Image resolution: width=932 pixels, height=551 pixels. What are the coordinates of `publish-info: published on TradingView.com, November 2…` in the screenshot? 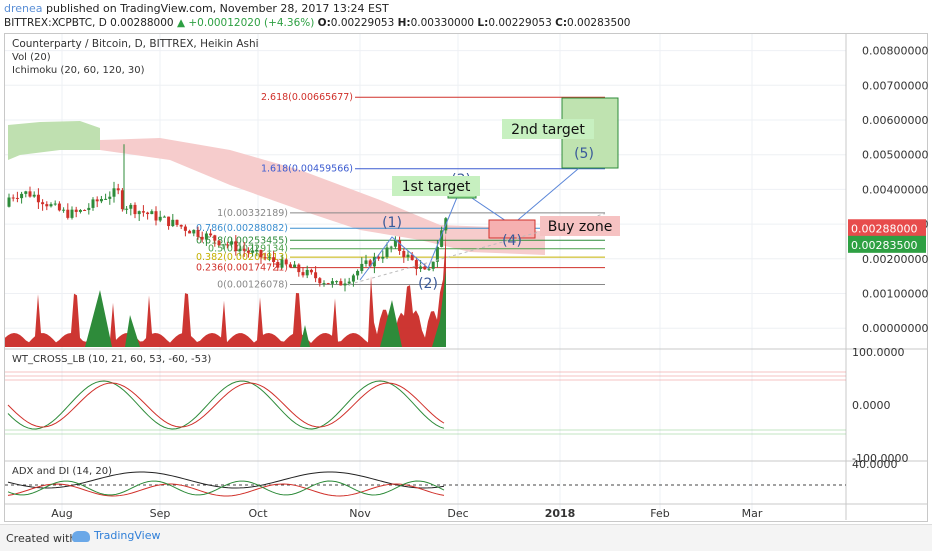 It's located at (217, 8).